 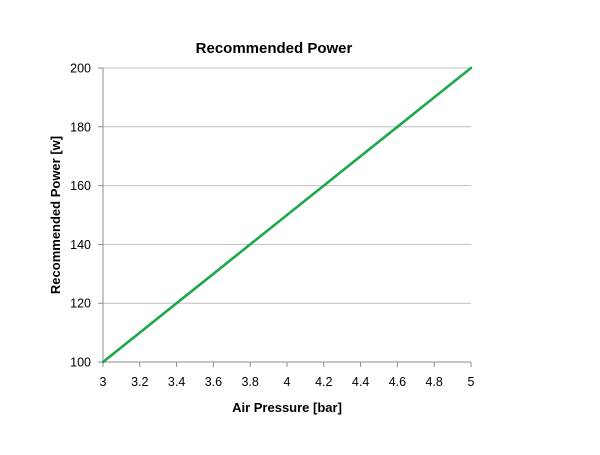 What do you see at coordinates (397, 382) in the screenshot?
I see `x-tick-label: 4.6` at bounding box center [397, 382].